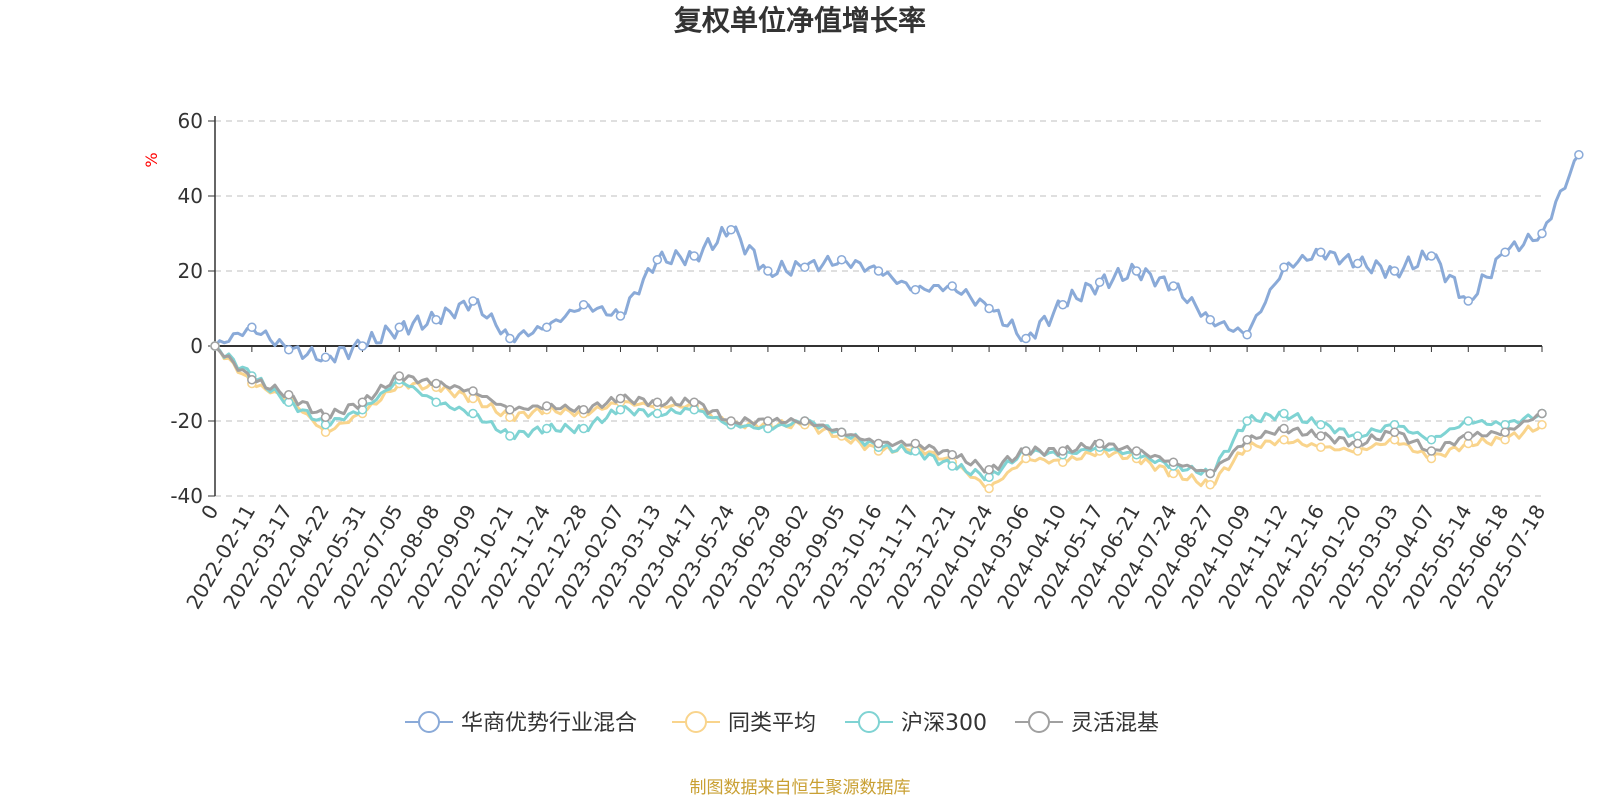 This screenshot has width=1600, height=800. Describe the element at coordinates (1115, 723) in the screenshot. I see `legend-label: 灵活混基` at that location.